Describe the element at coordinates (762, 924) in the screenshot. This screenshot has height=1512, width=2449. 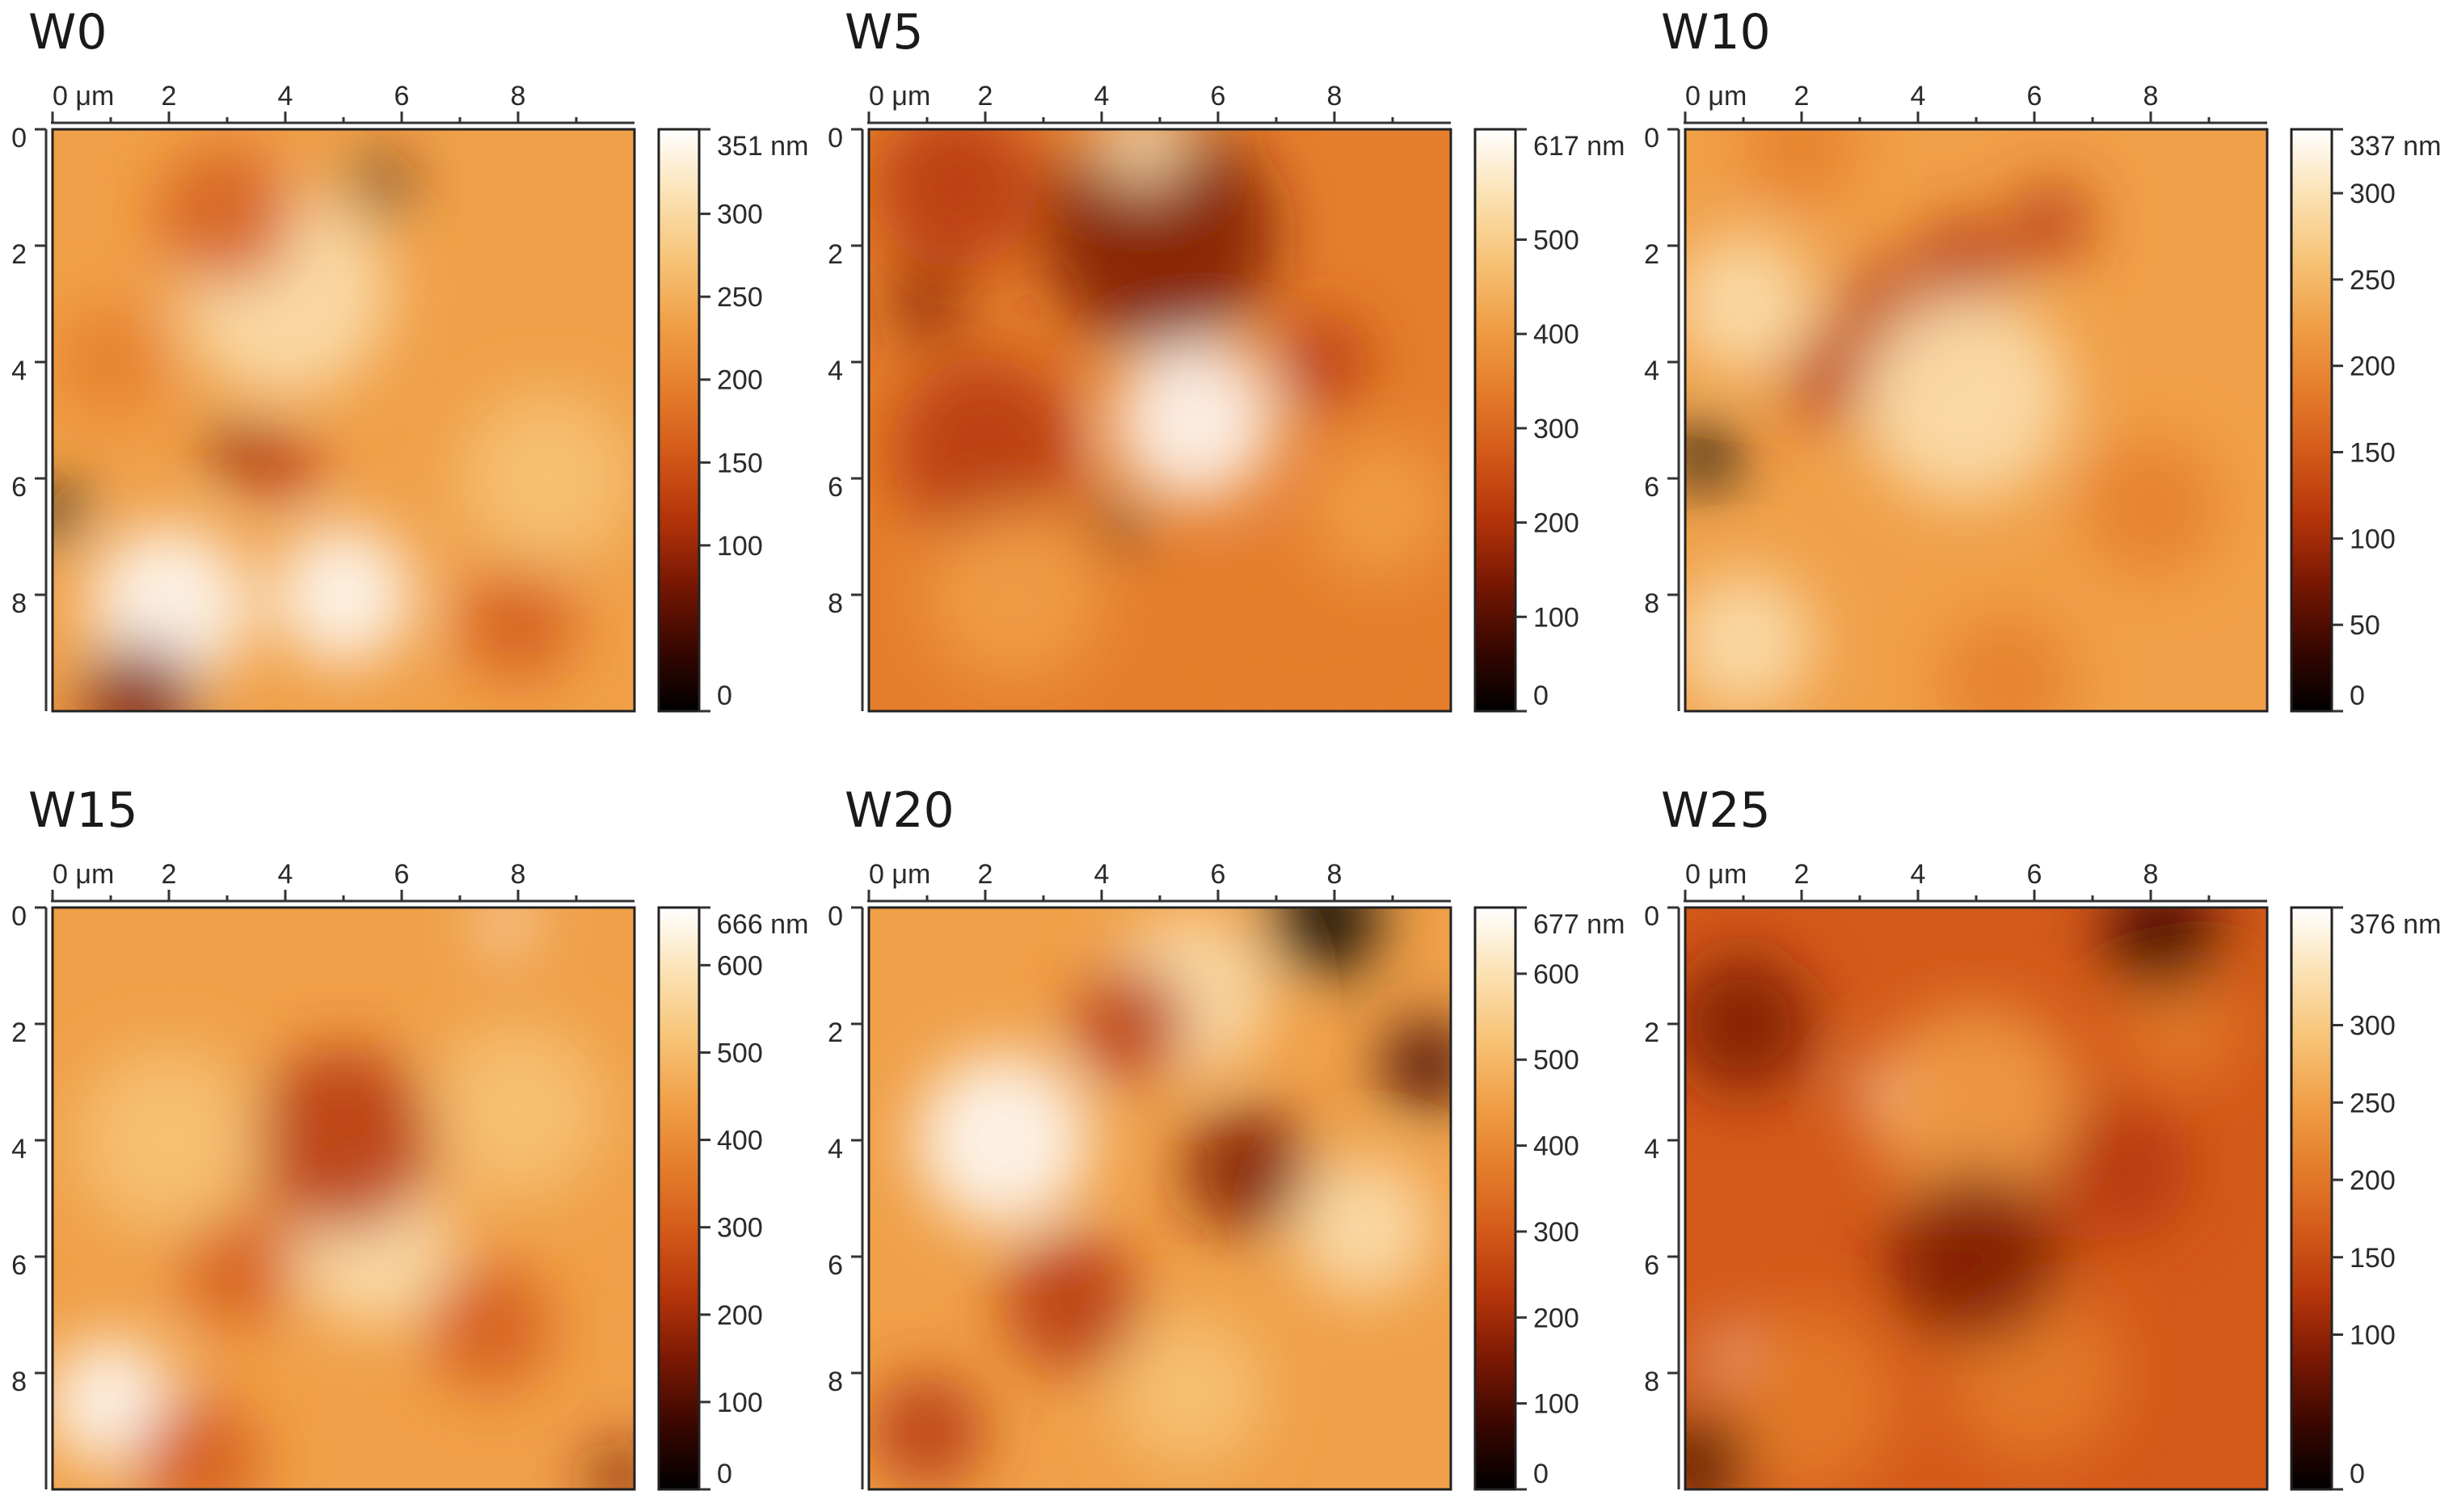
I see `colorbar-tick-label: 666 nm` at that location.